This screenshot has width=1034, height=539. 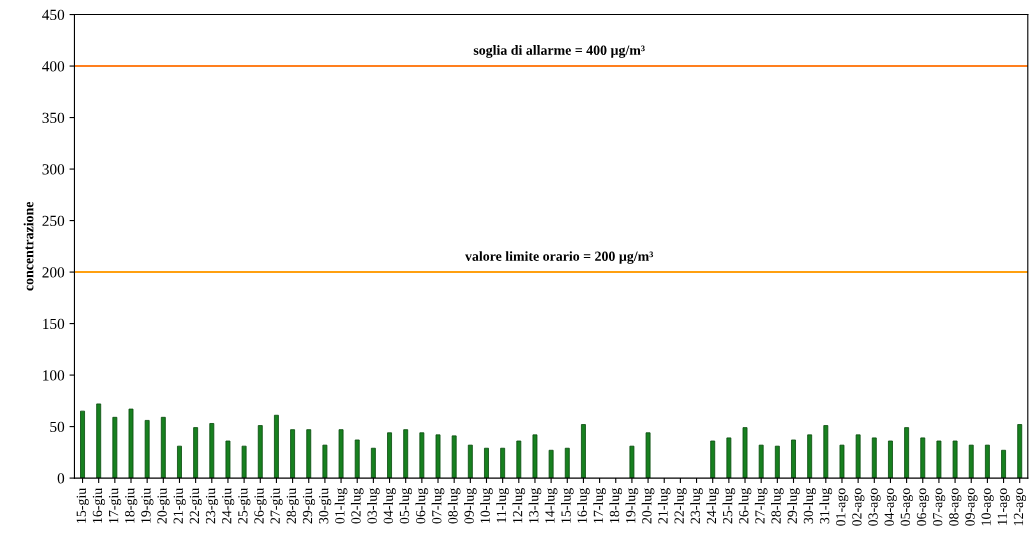 I want to click on x-tick-label: 27-giu, so click(x=276, y=506).